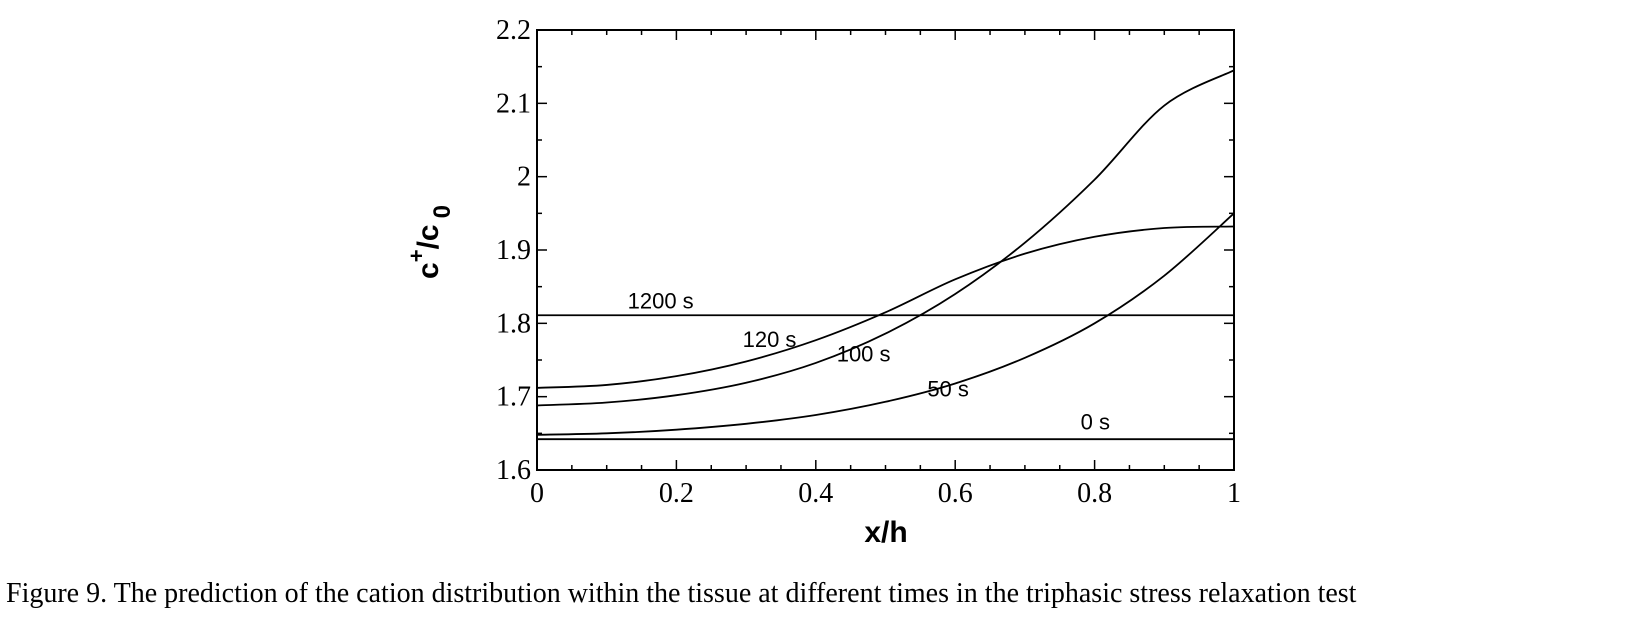 The image size is (1633, 624). I want to click on curve-label-100-s: 100 s, so click(864, 353).